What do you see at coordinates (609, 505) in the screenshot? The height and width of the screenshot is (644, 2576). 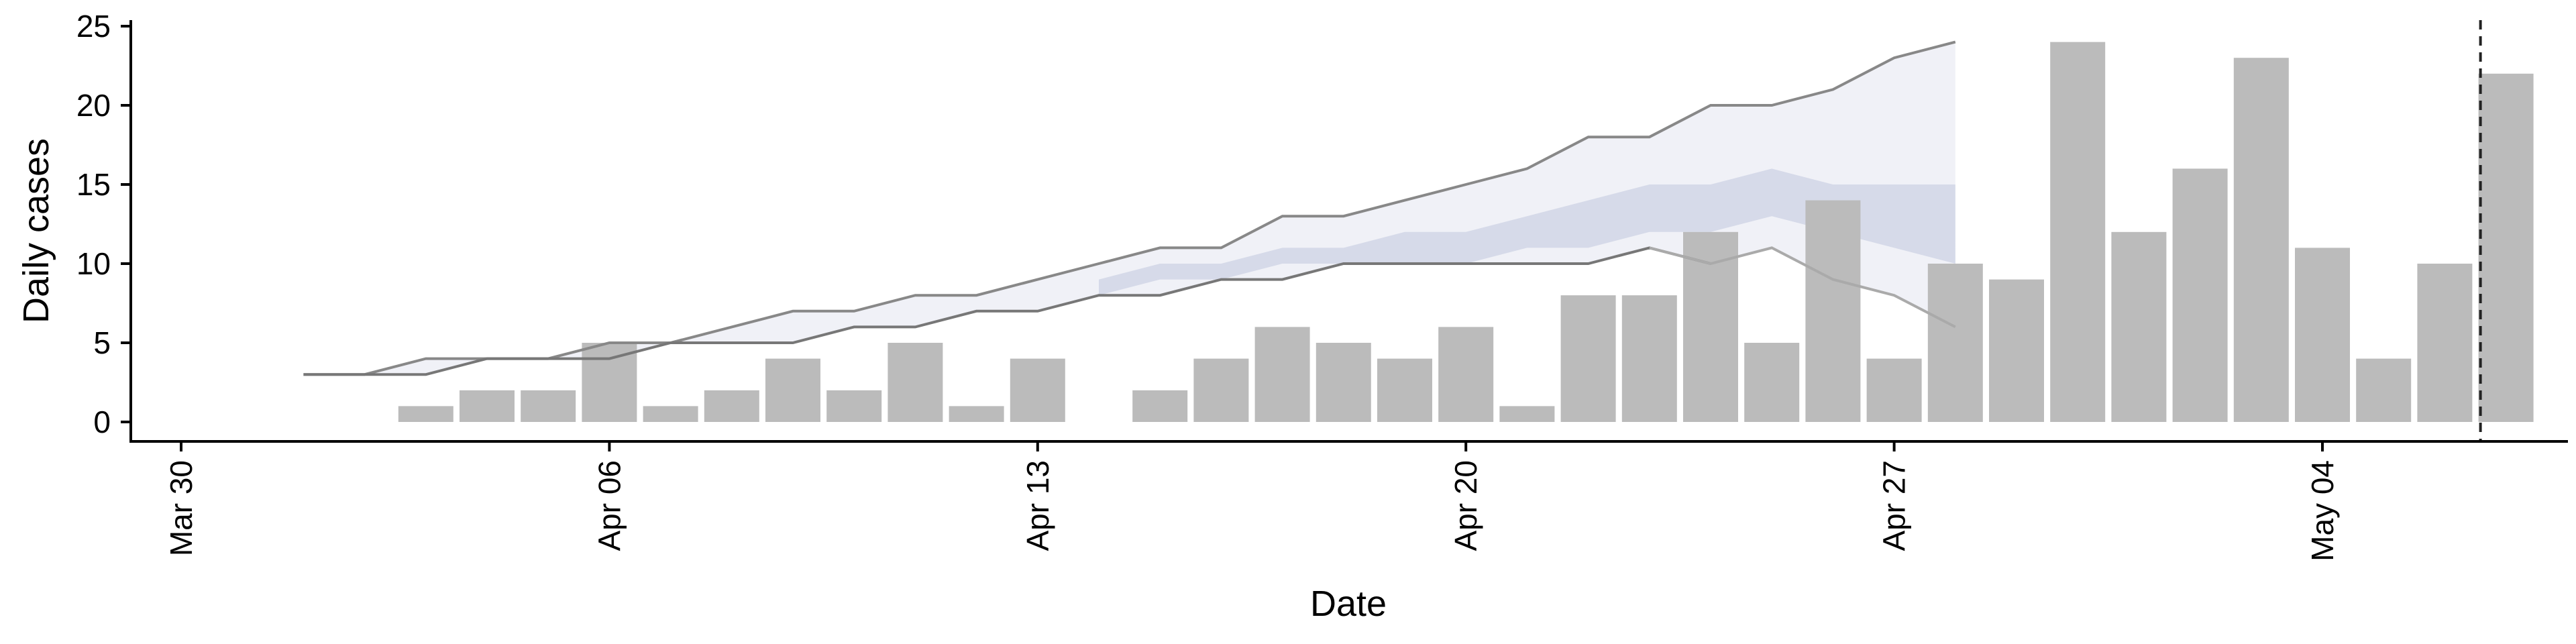 I see `x-tick-label: Apr 06` at bounding box center [609, 505].